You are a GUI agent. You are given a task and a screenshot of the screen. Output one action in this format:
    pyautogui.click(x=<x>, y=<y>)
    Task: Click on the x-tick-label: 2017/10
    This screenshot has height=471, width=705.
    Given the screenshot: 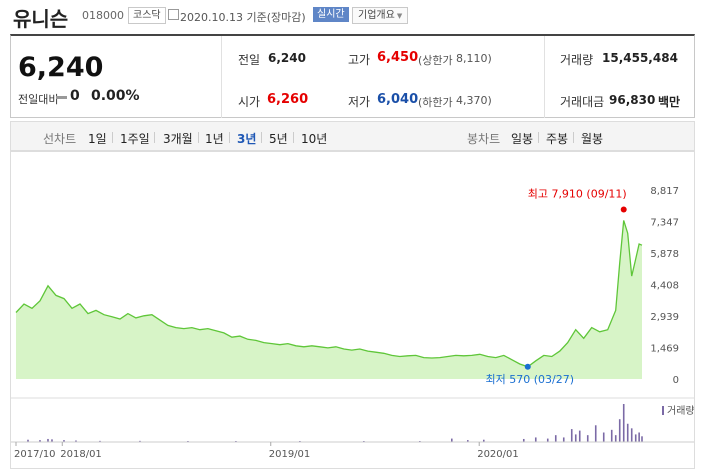 What is the action you would take?
    pyautogui.click(x=35, y=454)
    